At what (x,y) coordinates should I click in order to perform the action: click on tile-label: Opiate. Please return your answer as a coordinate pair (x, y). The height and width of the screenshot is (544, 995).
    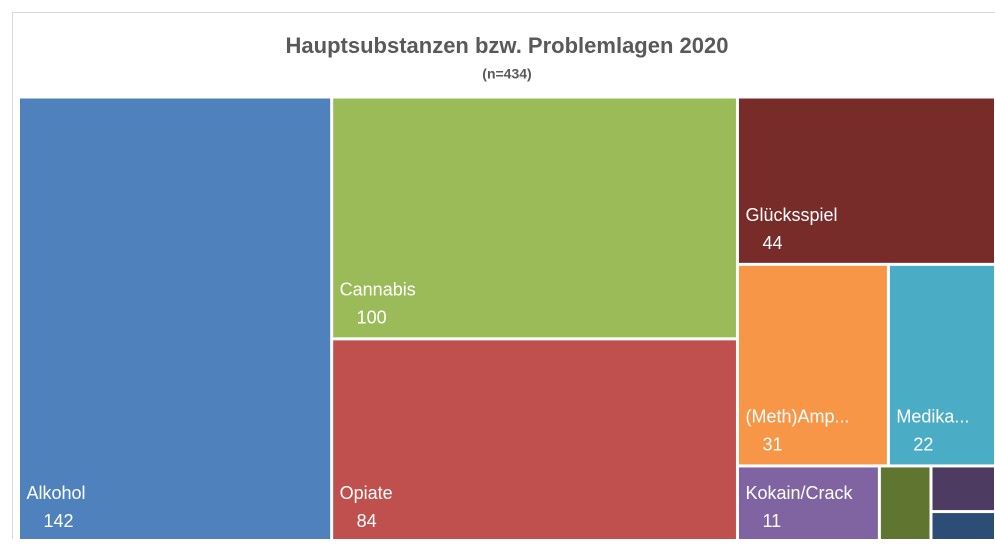
    Looking at the image, I should click on (366, 493).